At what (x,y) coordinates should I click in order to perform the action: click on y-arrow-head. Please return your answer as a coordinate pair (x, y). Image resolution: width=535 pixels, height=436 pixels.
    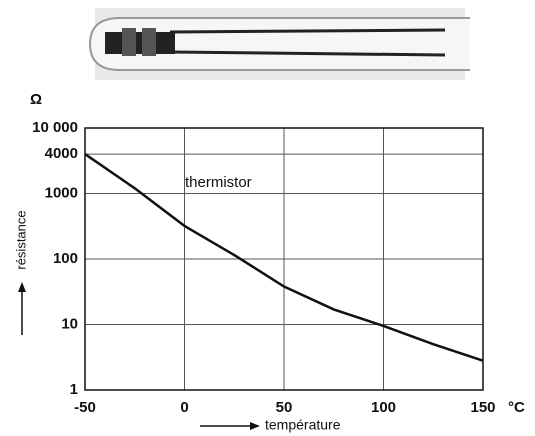
    Looking at the image, I should click on (22, 287).